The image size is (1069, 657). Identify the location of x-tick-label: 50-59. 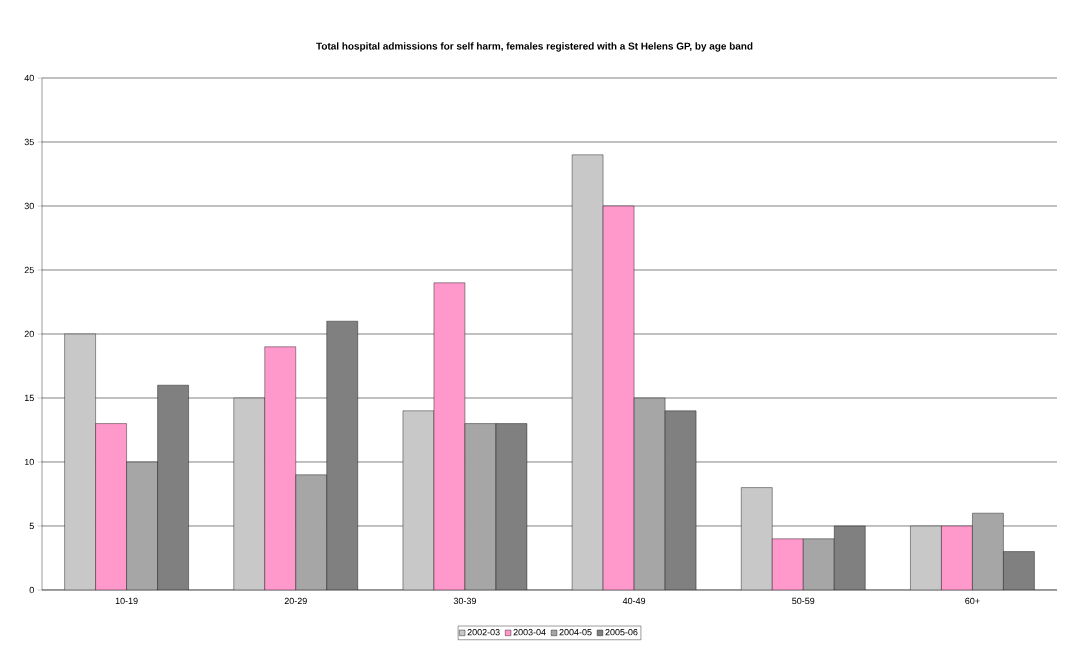
(803, 601).